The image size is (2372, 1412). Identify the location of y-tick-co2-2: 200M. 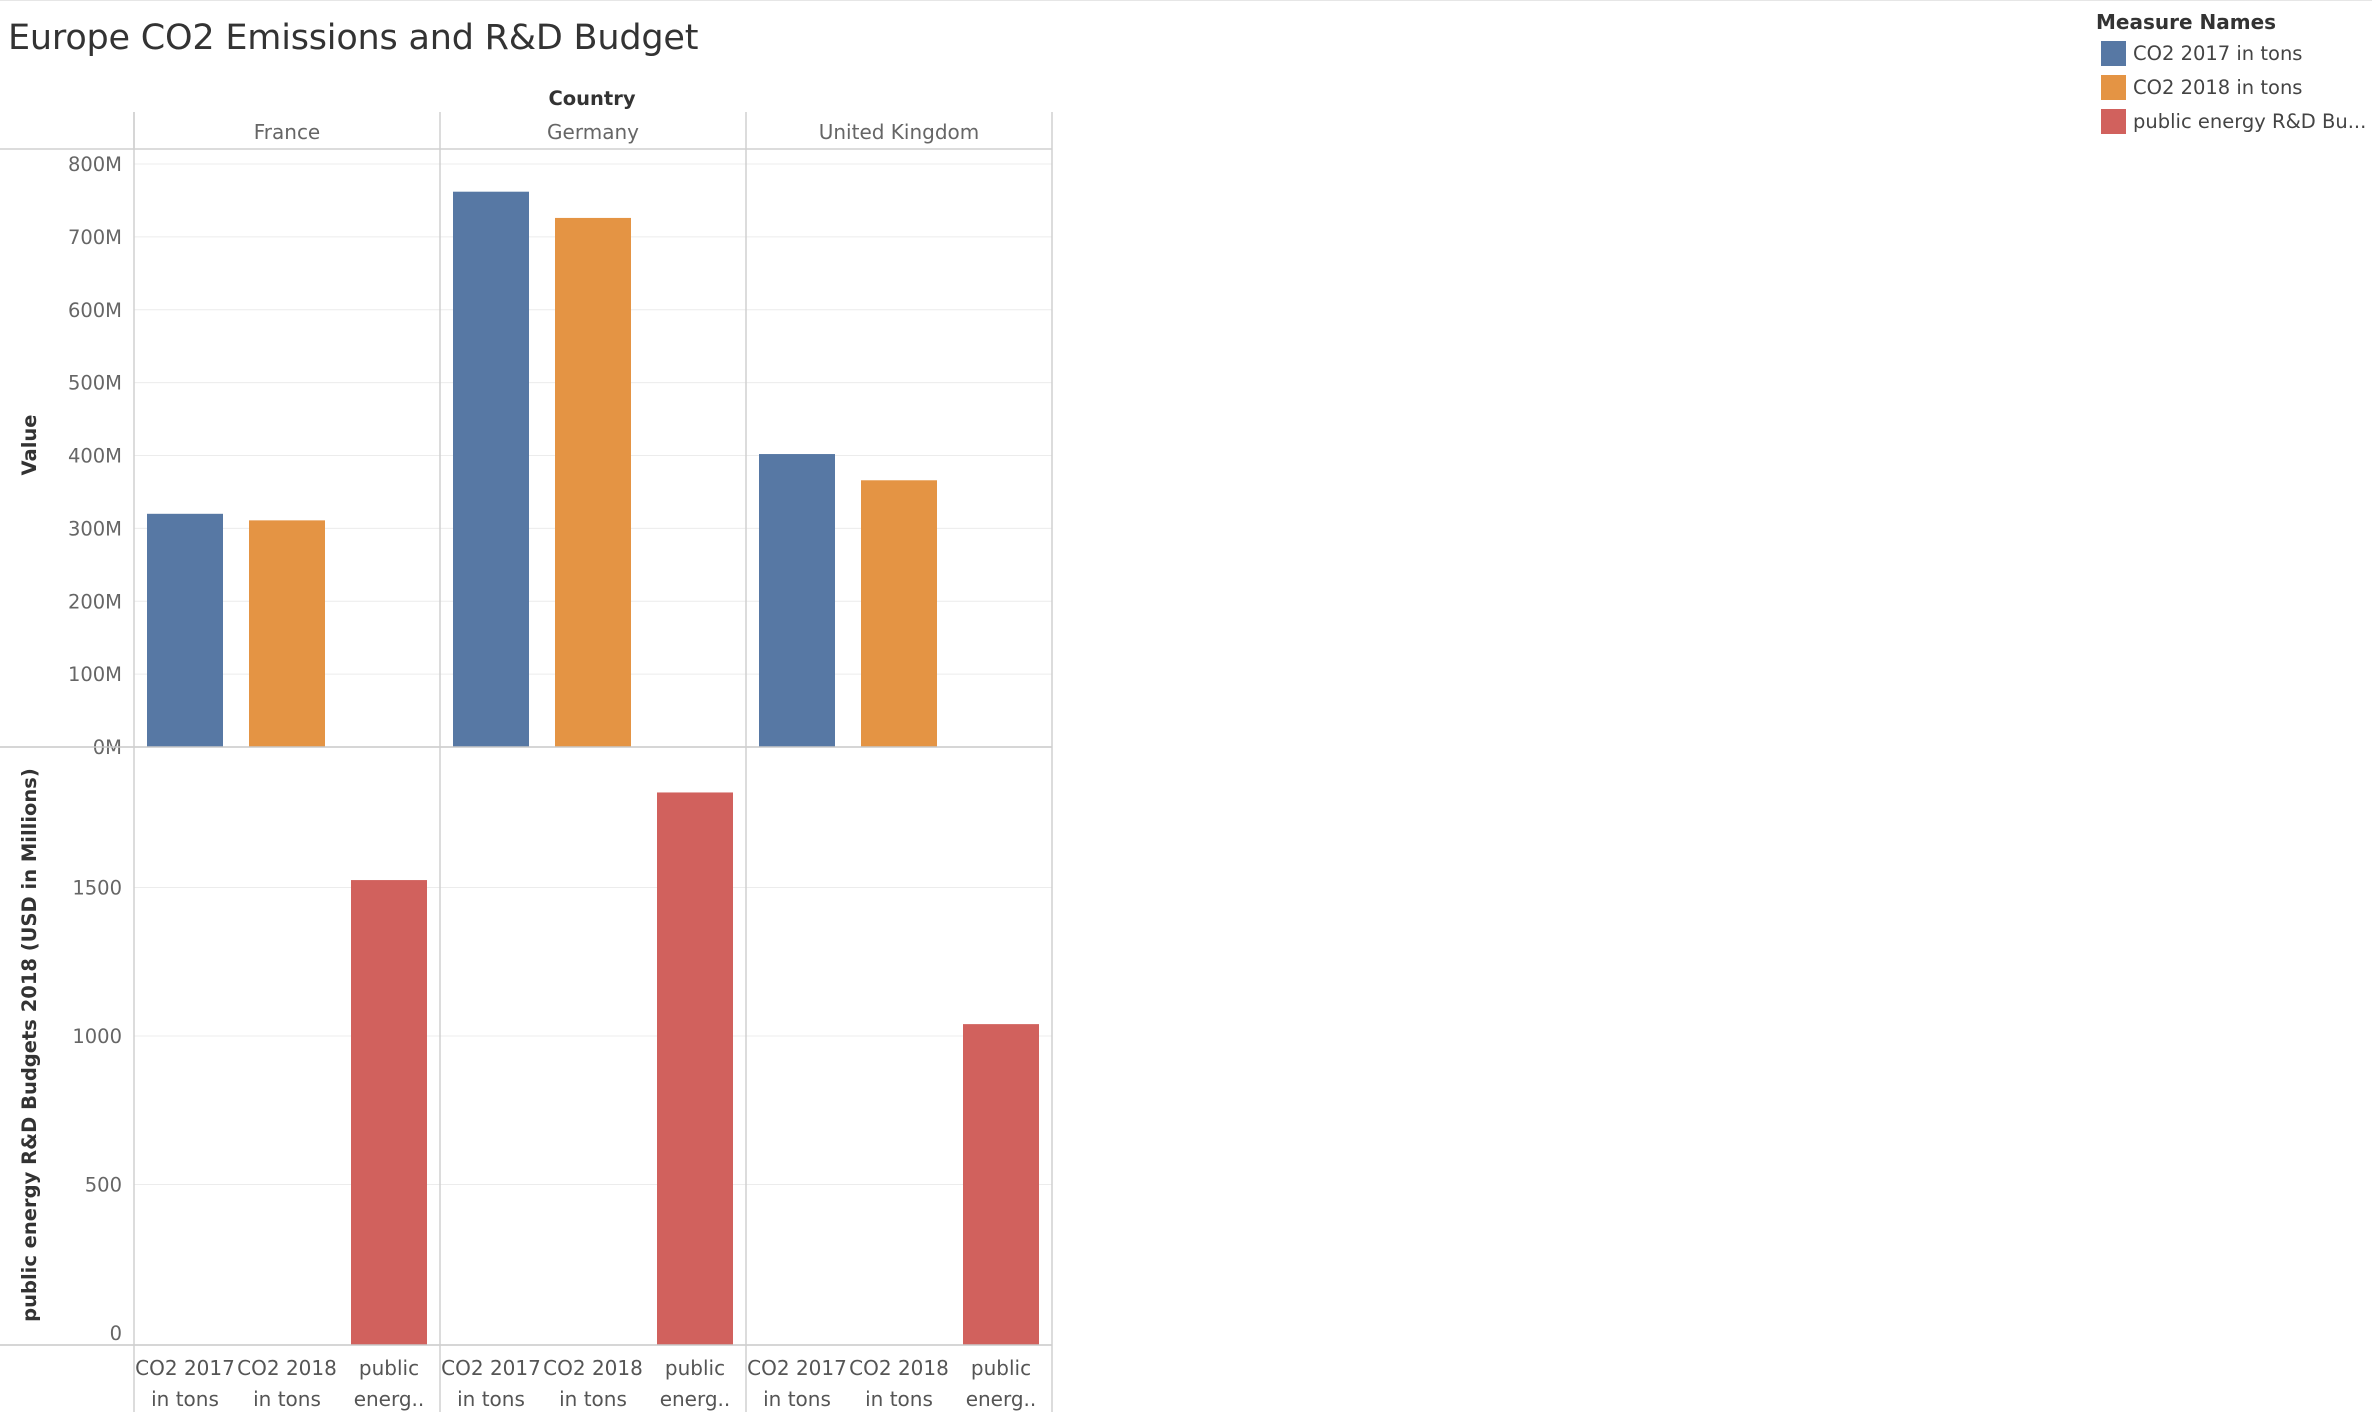
(95, 601).